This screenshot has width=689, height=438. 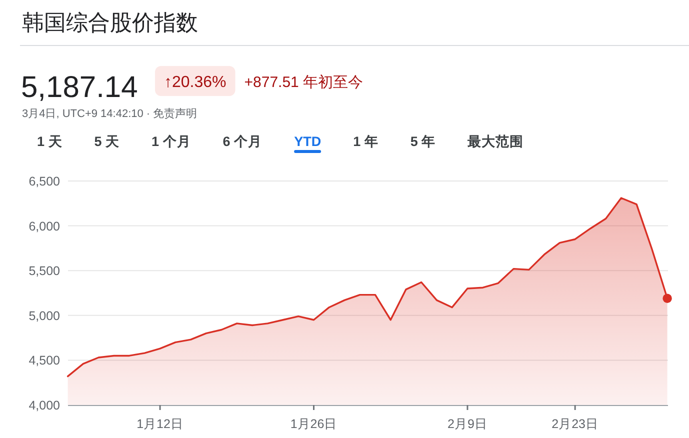 What do you see at coordinates (107, 141) in the screenshot?
I see `tab-label: 5 天` at bounding box center [107, 141].